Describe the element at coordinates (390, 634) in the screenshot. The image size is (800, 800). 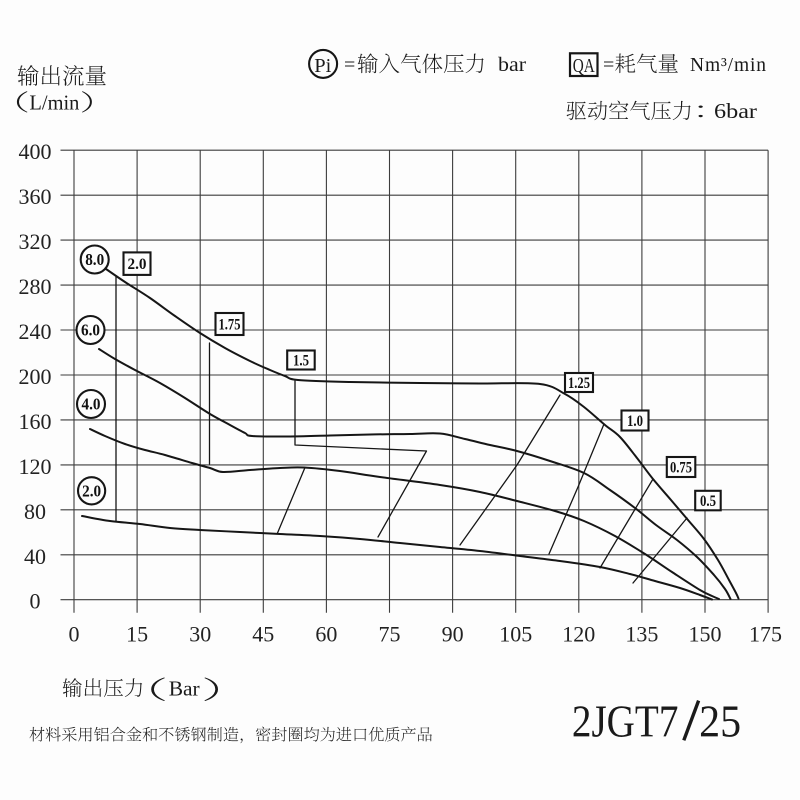
I see `svg-text: 75` at that location.